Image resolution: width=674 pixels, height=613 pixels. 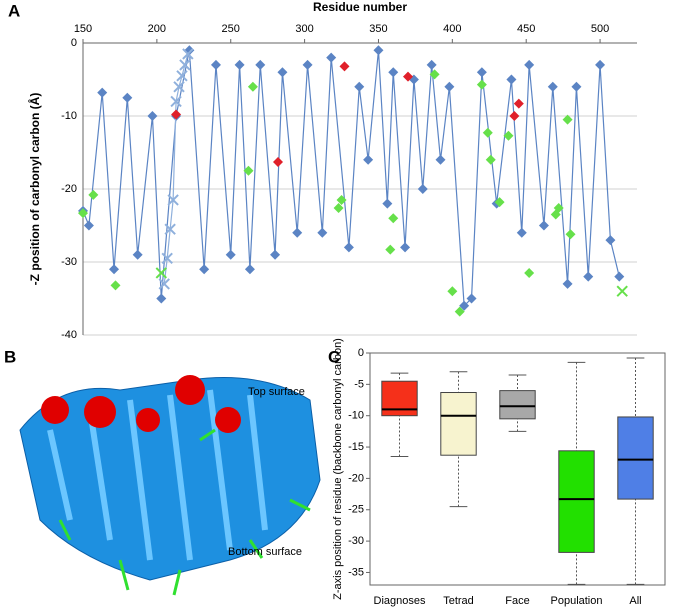 I want to click on panel-label: B, so click(x=10, y=356).